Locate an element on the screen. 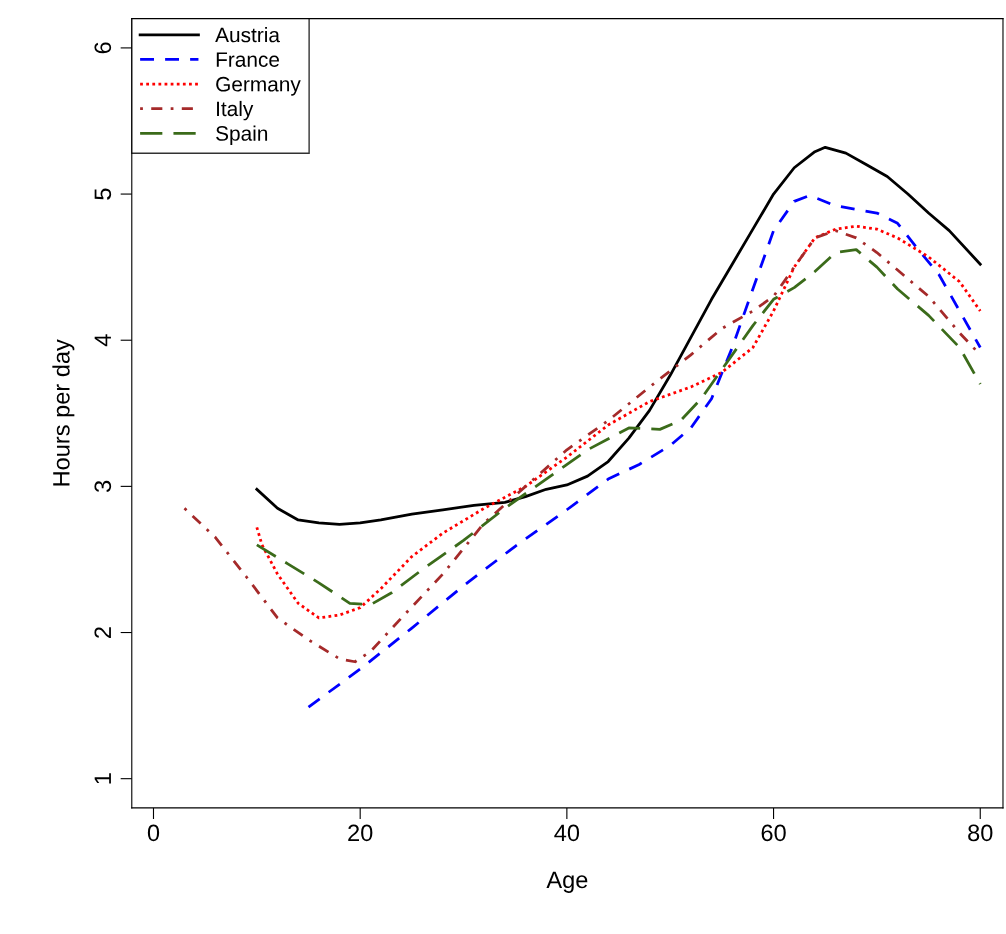 This screenshot has height=934, width=1006. y-tick-label: 1 is located at coordinates (102, 778).